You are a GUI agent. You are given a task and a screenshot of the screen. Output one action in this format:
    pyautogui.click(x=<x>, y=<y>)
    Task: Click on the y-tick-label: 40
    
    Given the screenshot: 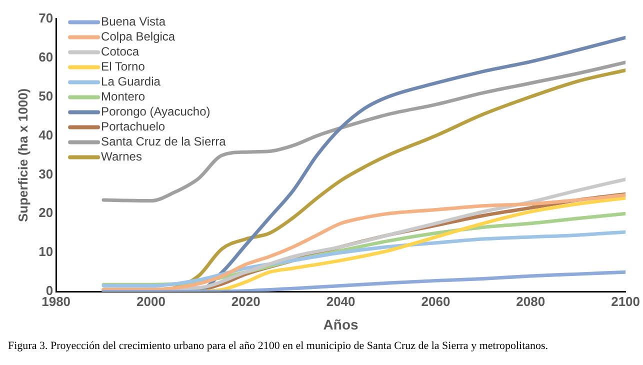 What is the action you would take?
    pyautogui.click(x=46, y=134)
    